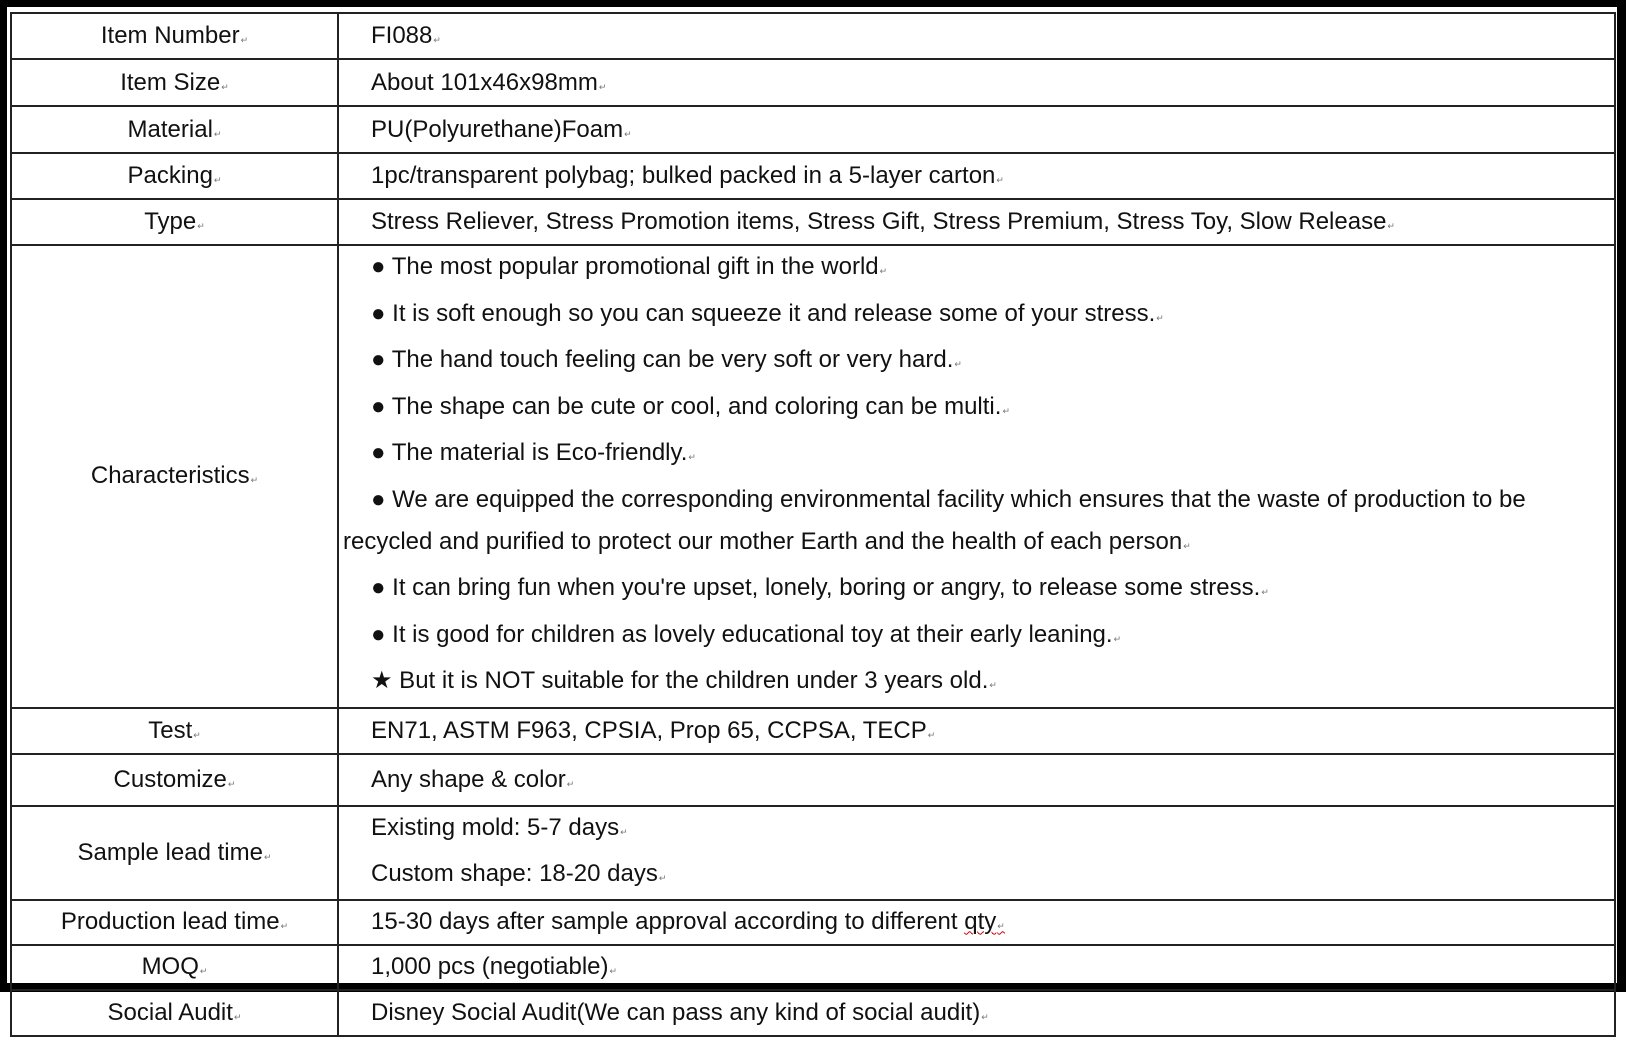 The image size is (1626, 1037). I want to click on table-row: Item Size About 101x46x98mm, so click(813, 82).